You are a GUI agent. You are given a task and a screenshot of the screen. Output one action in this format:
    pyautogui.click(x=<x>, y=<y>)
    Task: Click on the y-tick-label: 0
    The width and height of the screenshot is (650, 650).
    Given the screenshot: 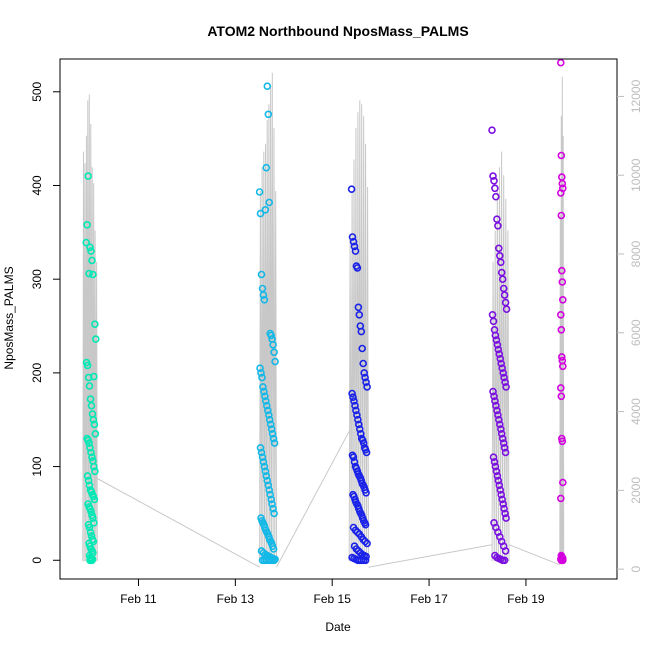 What is the action you would take?
    pyautogui.click(x=37, y=560)
    